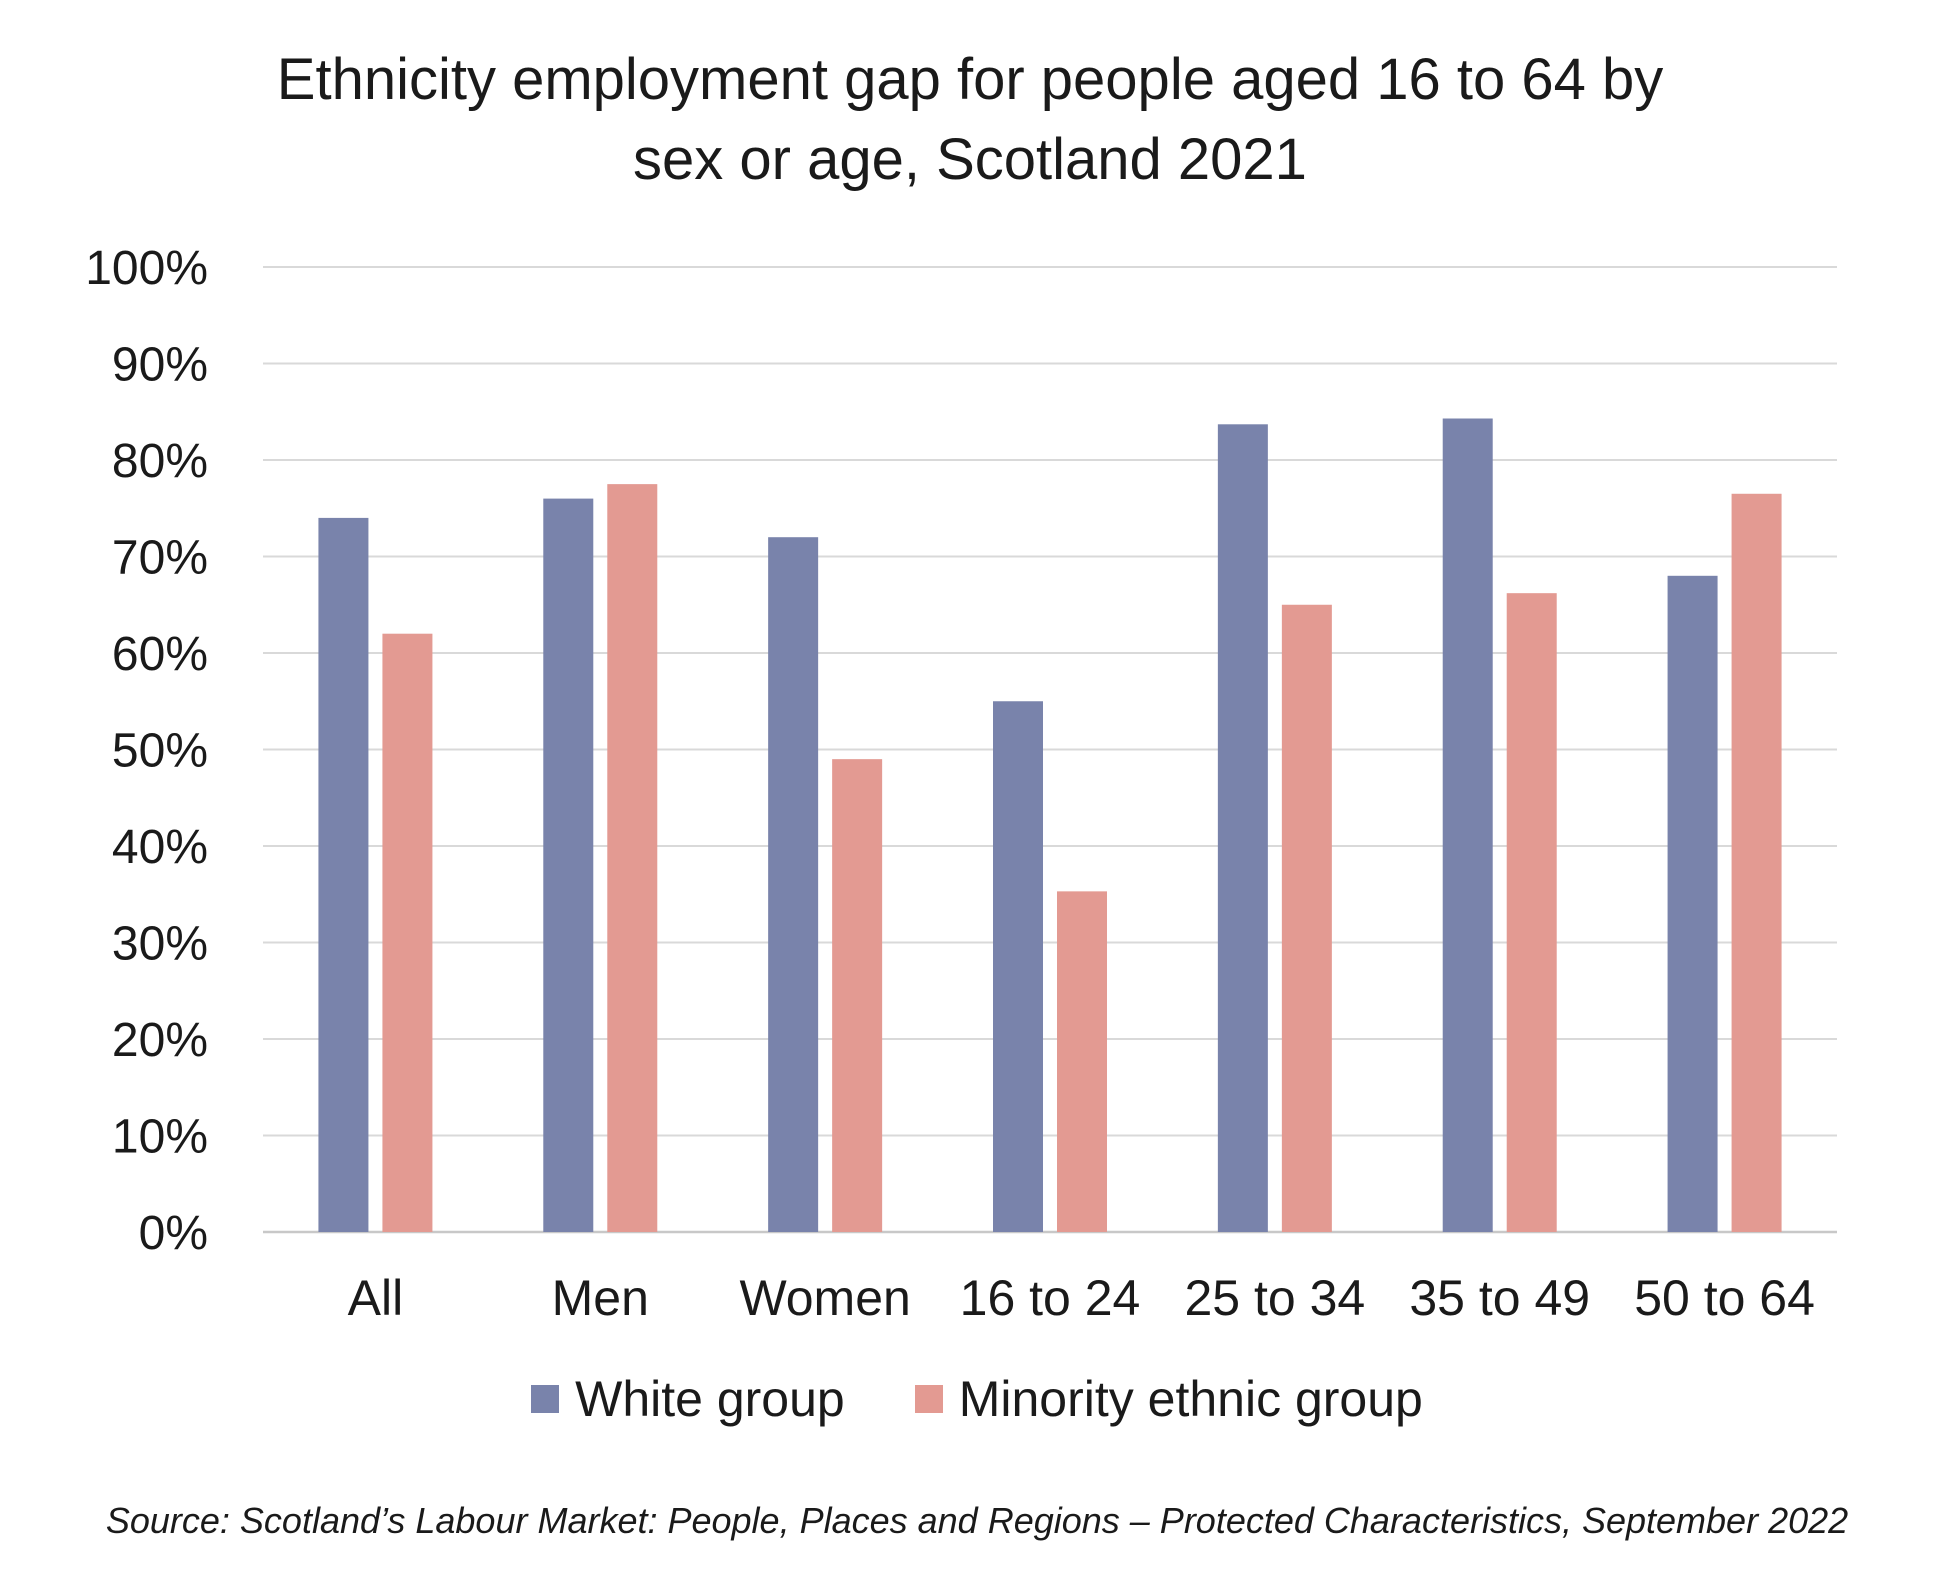 The width and height of the screenshot is (1954, 1587). What do you see at coordinates (146, 268) in the screenshot?
I see `y-tick-label: 100%` at bounding box center [146, 268].